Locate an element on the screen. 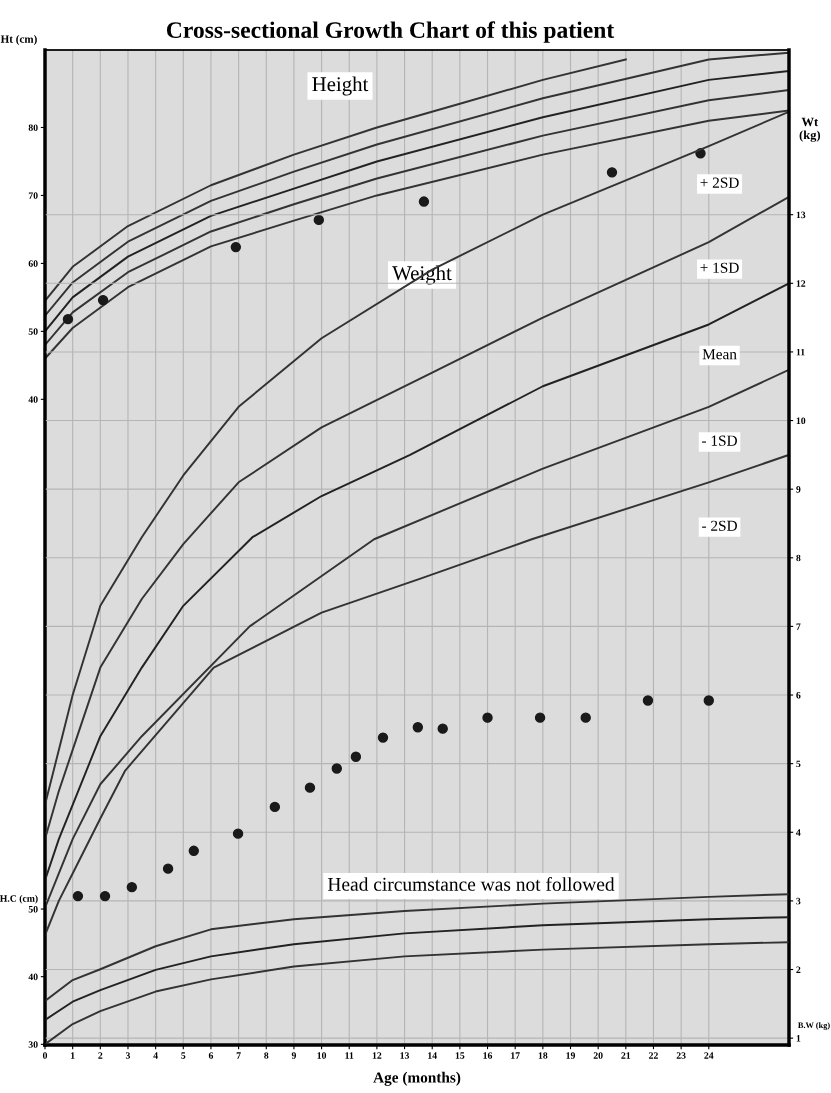  x-tick-label: 24 is located at coordinates (709, 1055).